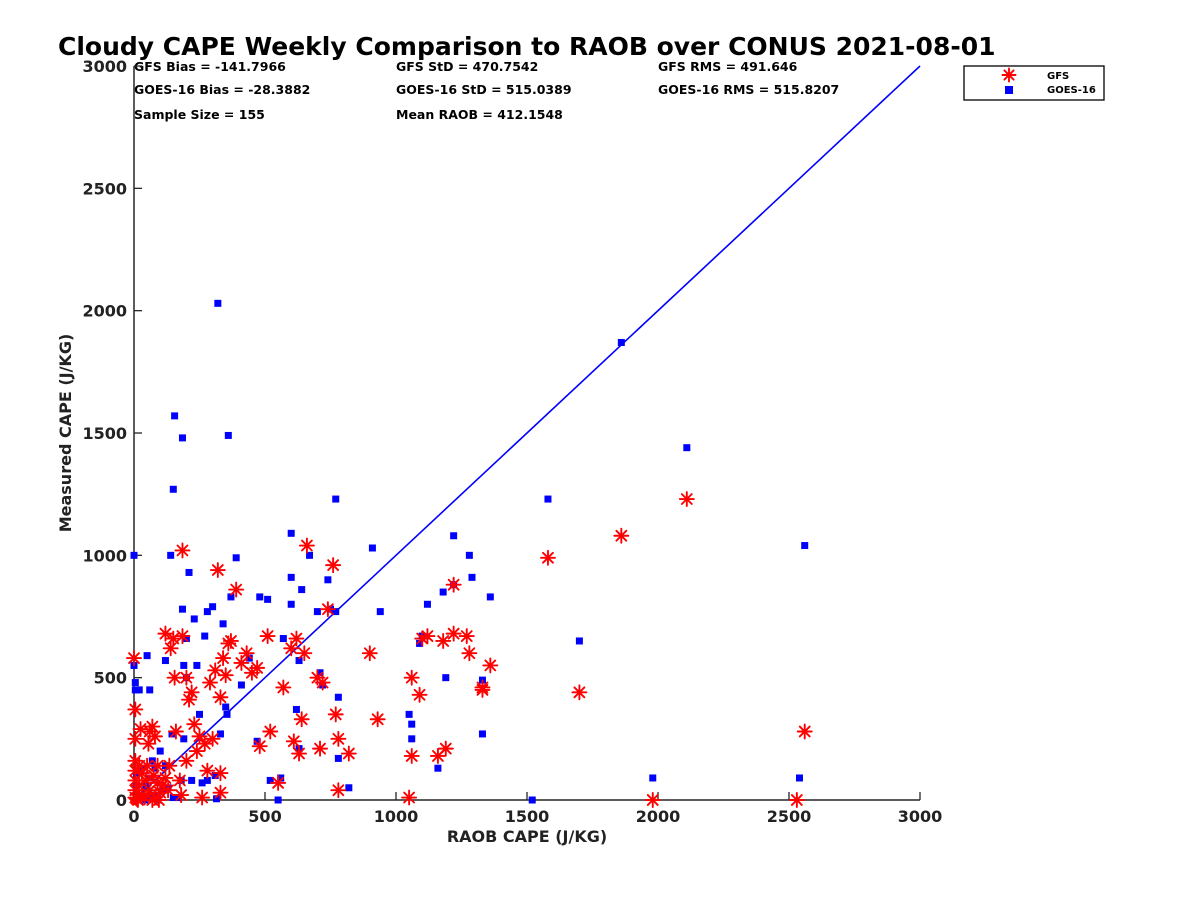  I want to click on stat-gfs-rms: GFS RMS = 491.646, so click(728, 66).